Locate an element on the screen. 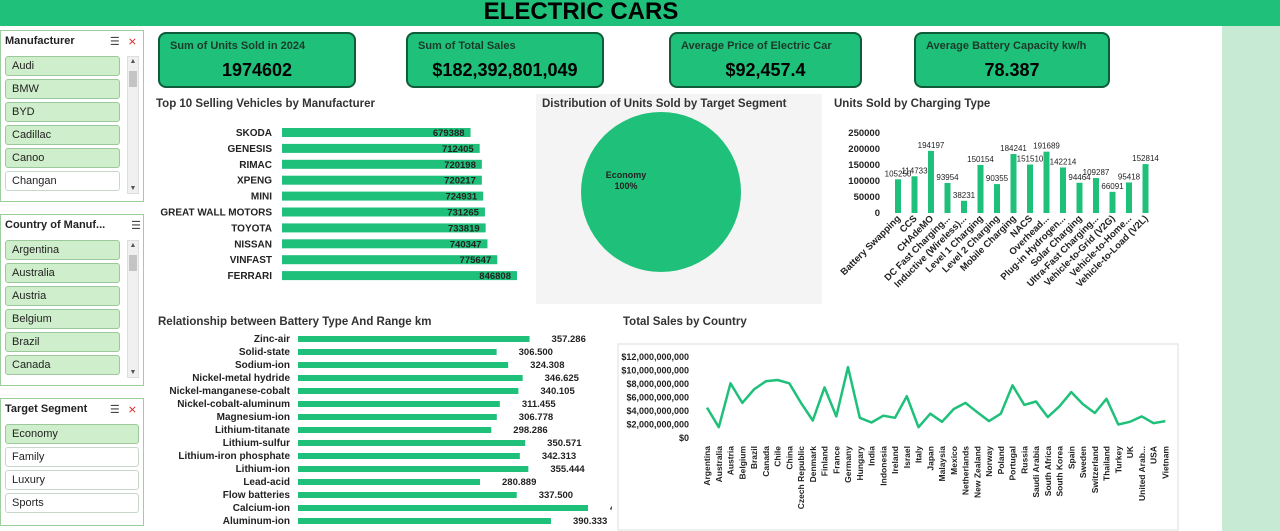 The width and height of the screenshot is (1280, 531). slicer-item-economy: Economy is located at coordinates (72, 434).